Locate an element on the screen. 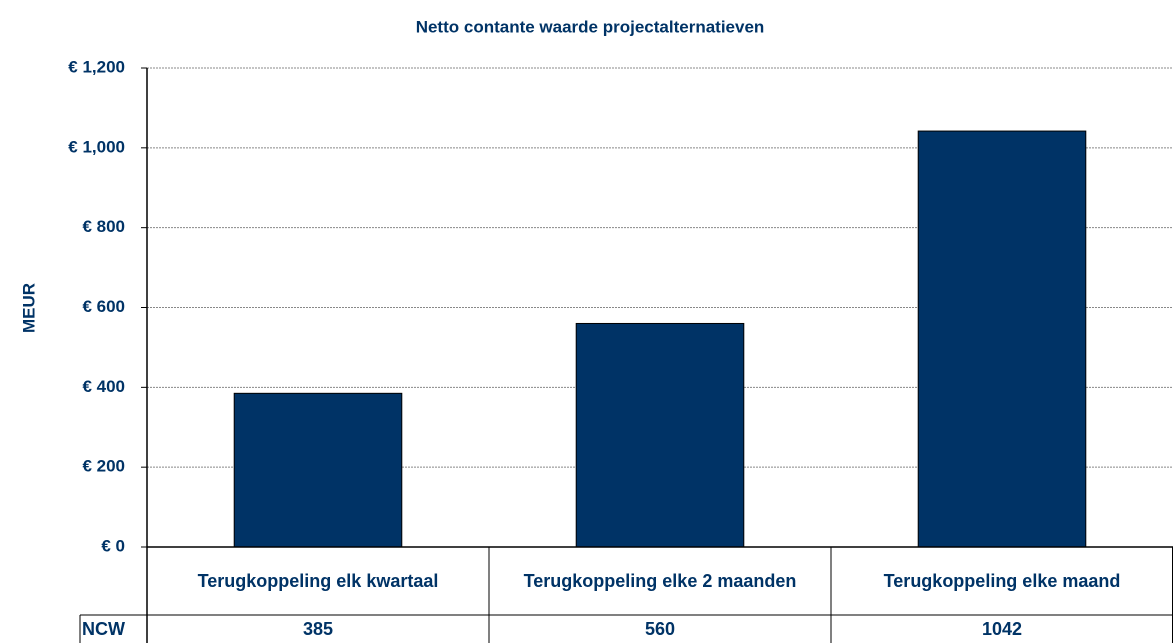 The width and height of the screenshot is (1173, 643). y-tick-label: € 800 is located at coordinates (103, 226).